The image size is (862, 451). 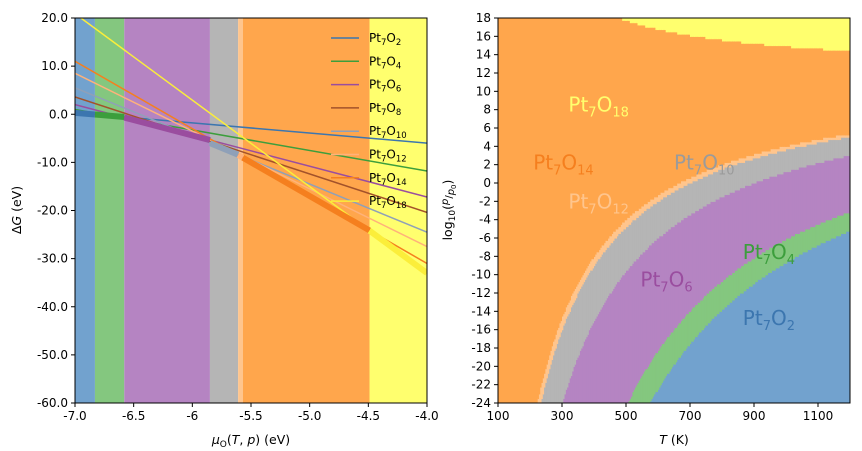 I want to click on region-label-o6: Pt7O6, so click(x=666, y=282).